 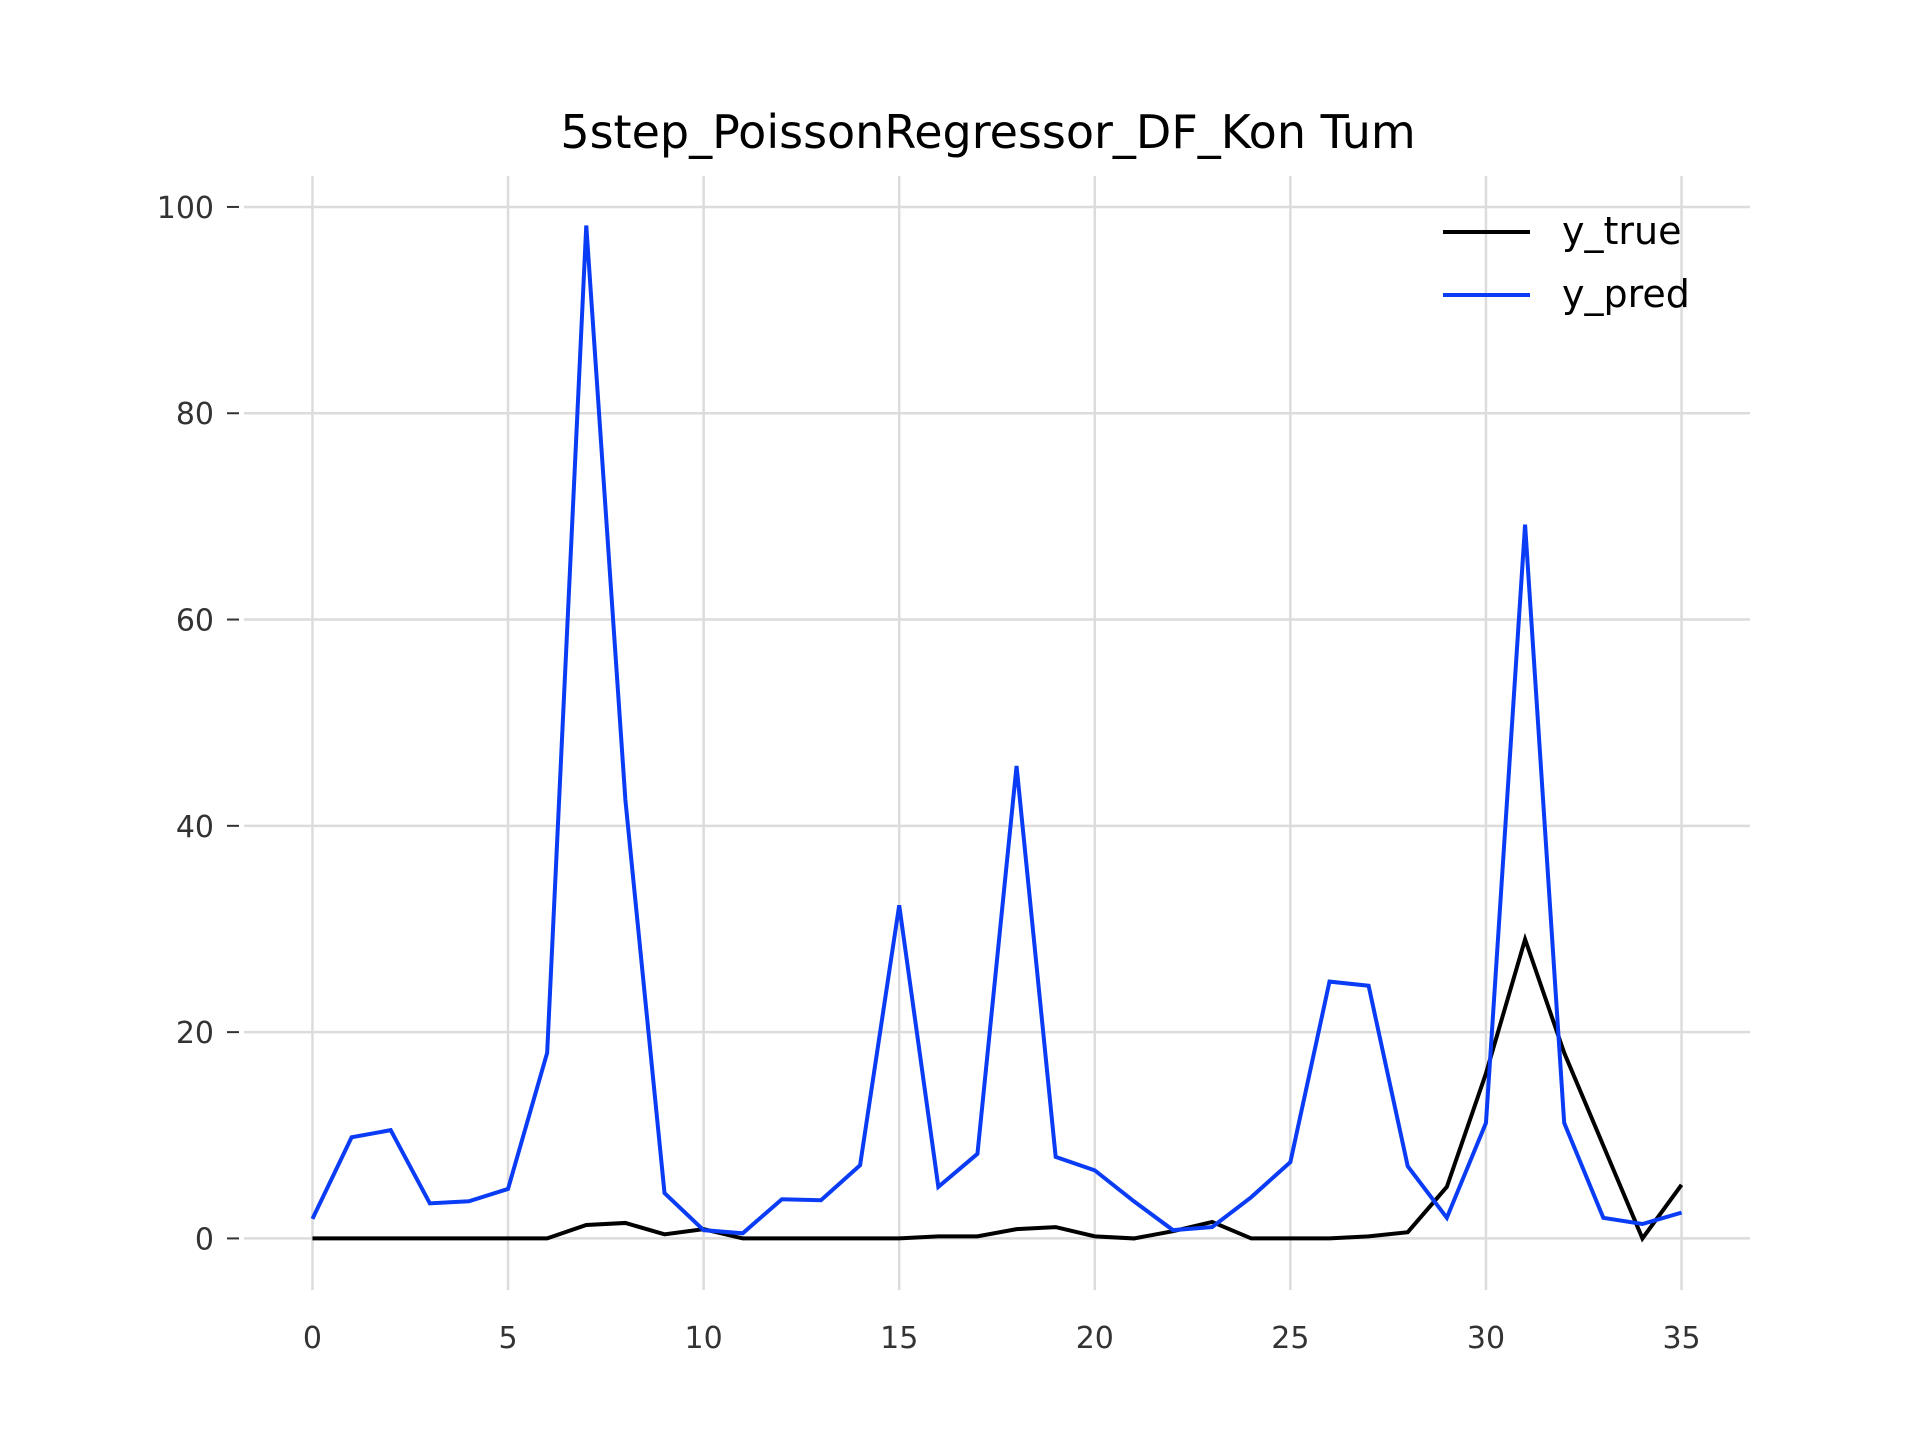 What do you see at coordinates (507, 1338) in the screenshot?
I see `x-tick-label: 5` at bounding box center [507, 1338].